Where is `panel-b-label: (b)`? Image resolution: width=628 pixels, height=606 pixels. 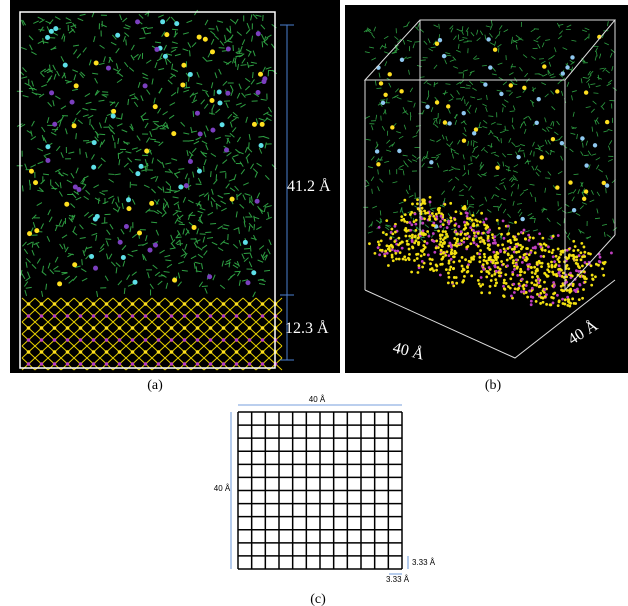 panel-b-label: (b) is located at coordinates (493, 385).